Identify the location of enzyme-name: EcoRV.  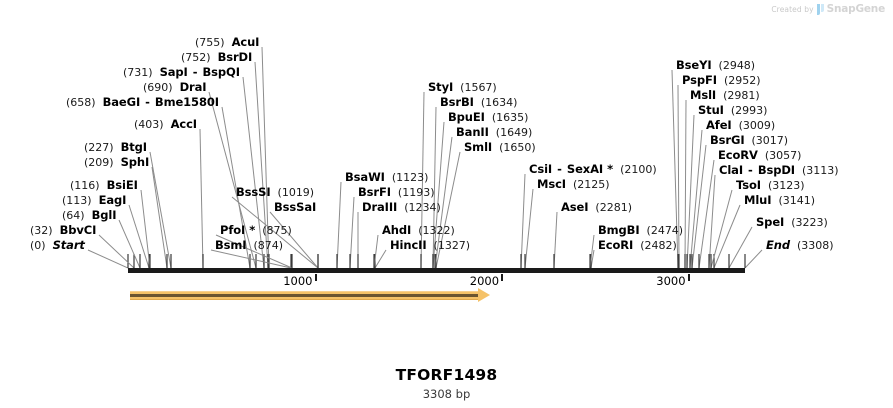
(738, 155).